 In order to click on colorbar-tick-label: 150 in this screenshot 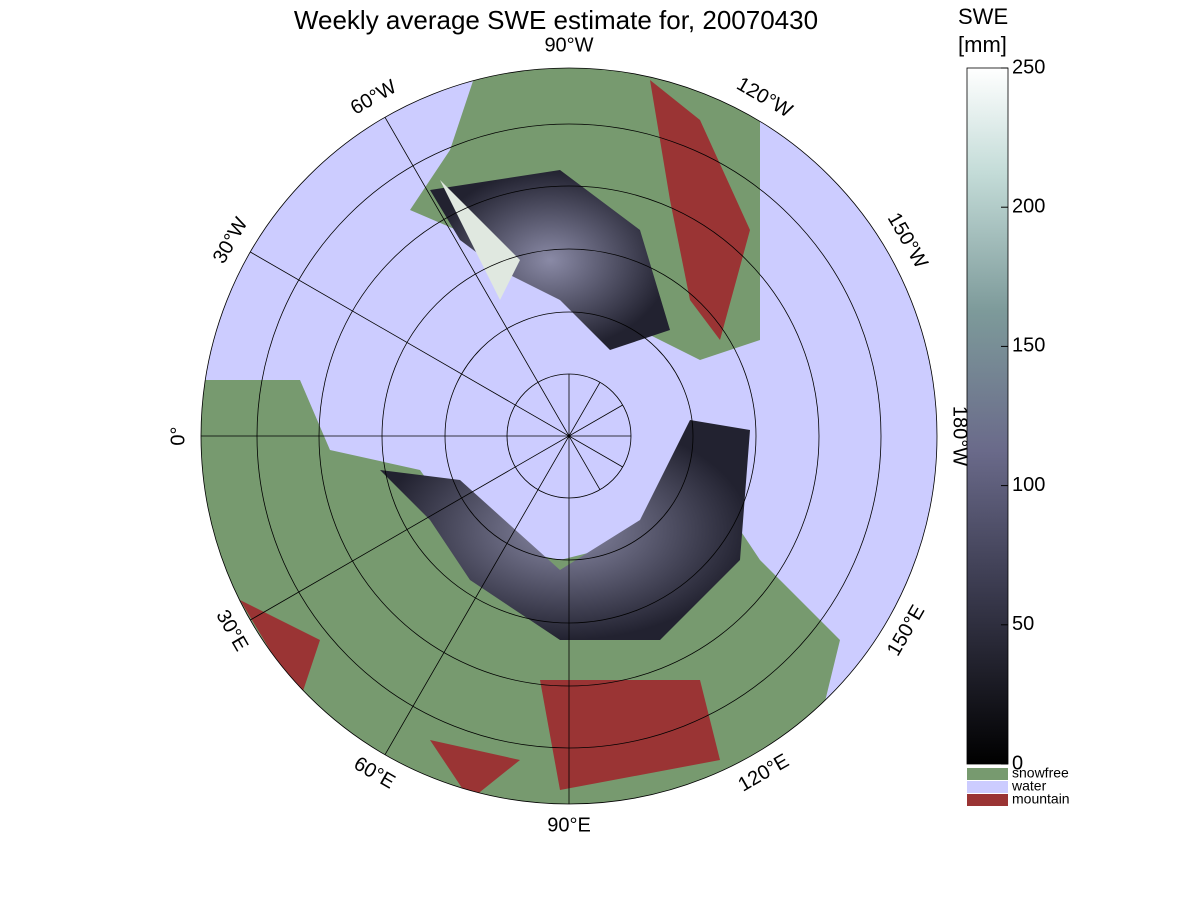, I will do `click(1028, 346)`.